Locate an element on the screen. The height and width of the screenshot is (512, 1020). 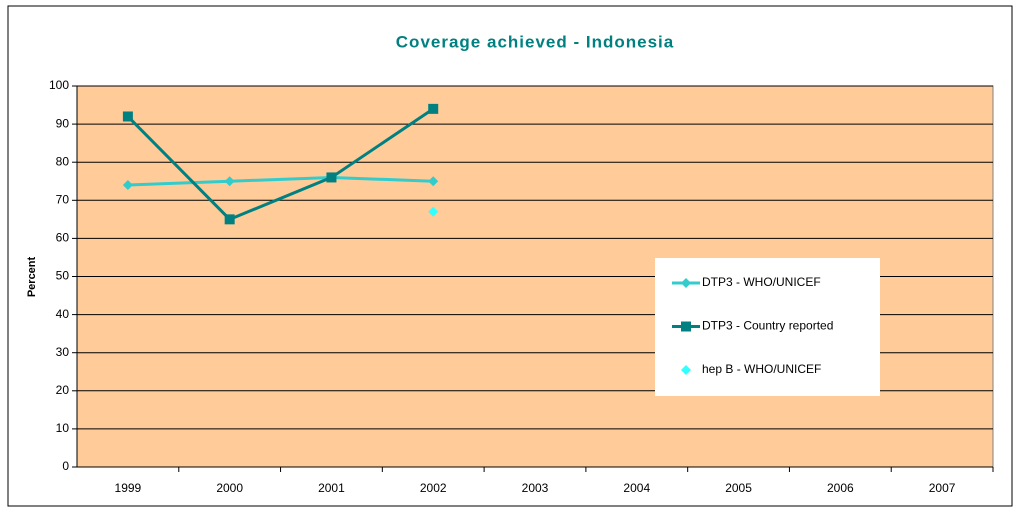
x-tick-label: 2007 is located at coordinates (942, 488).